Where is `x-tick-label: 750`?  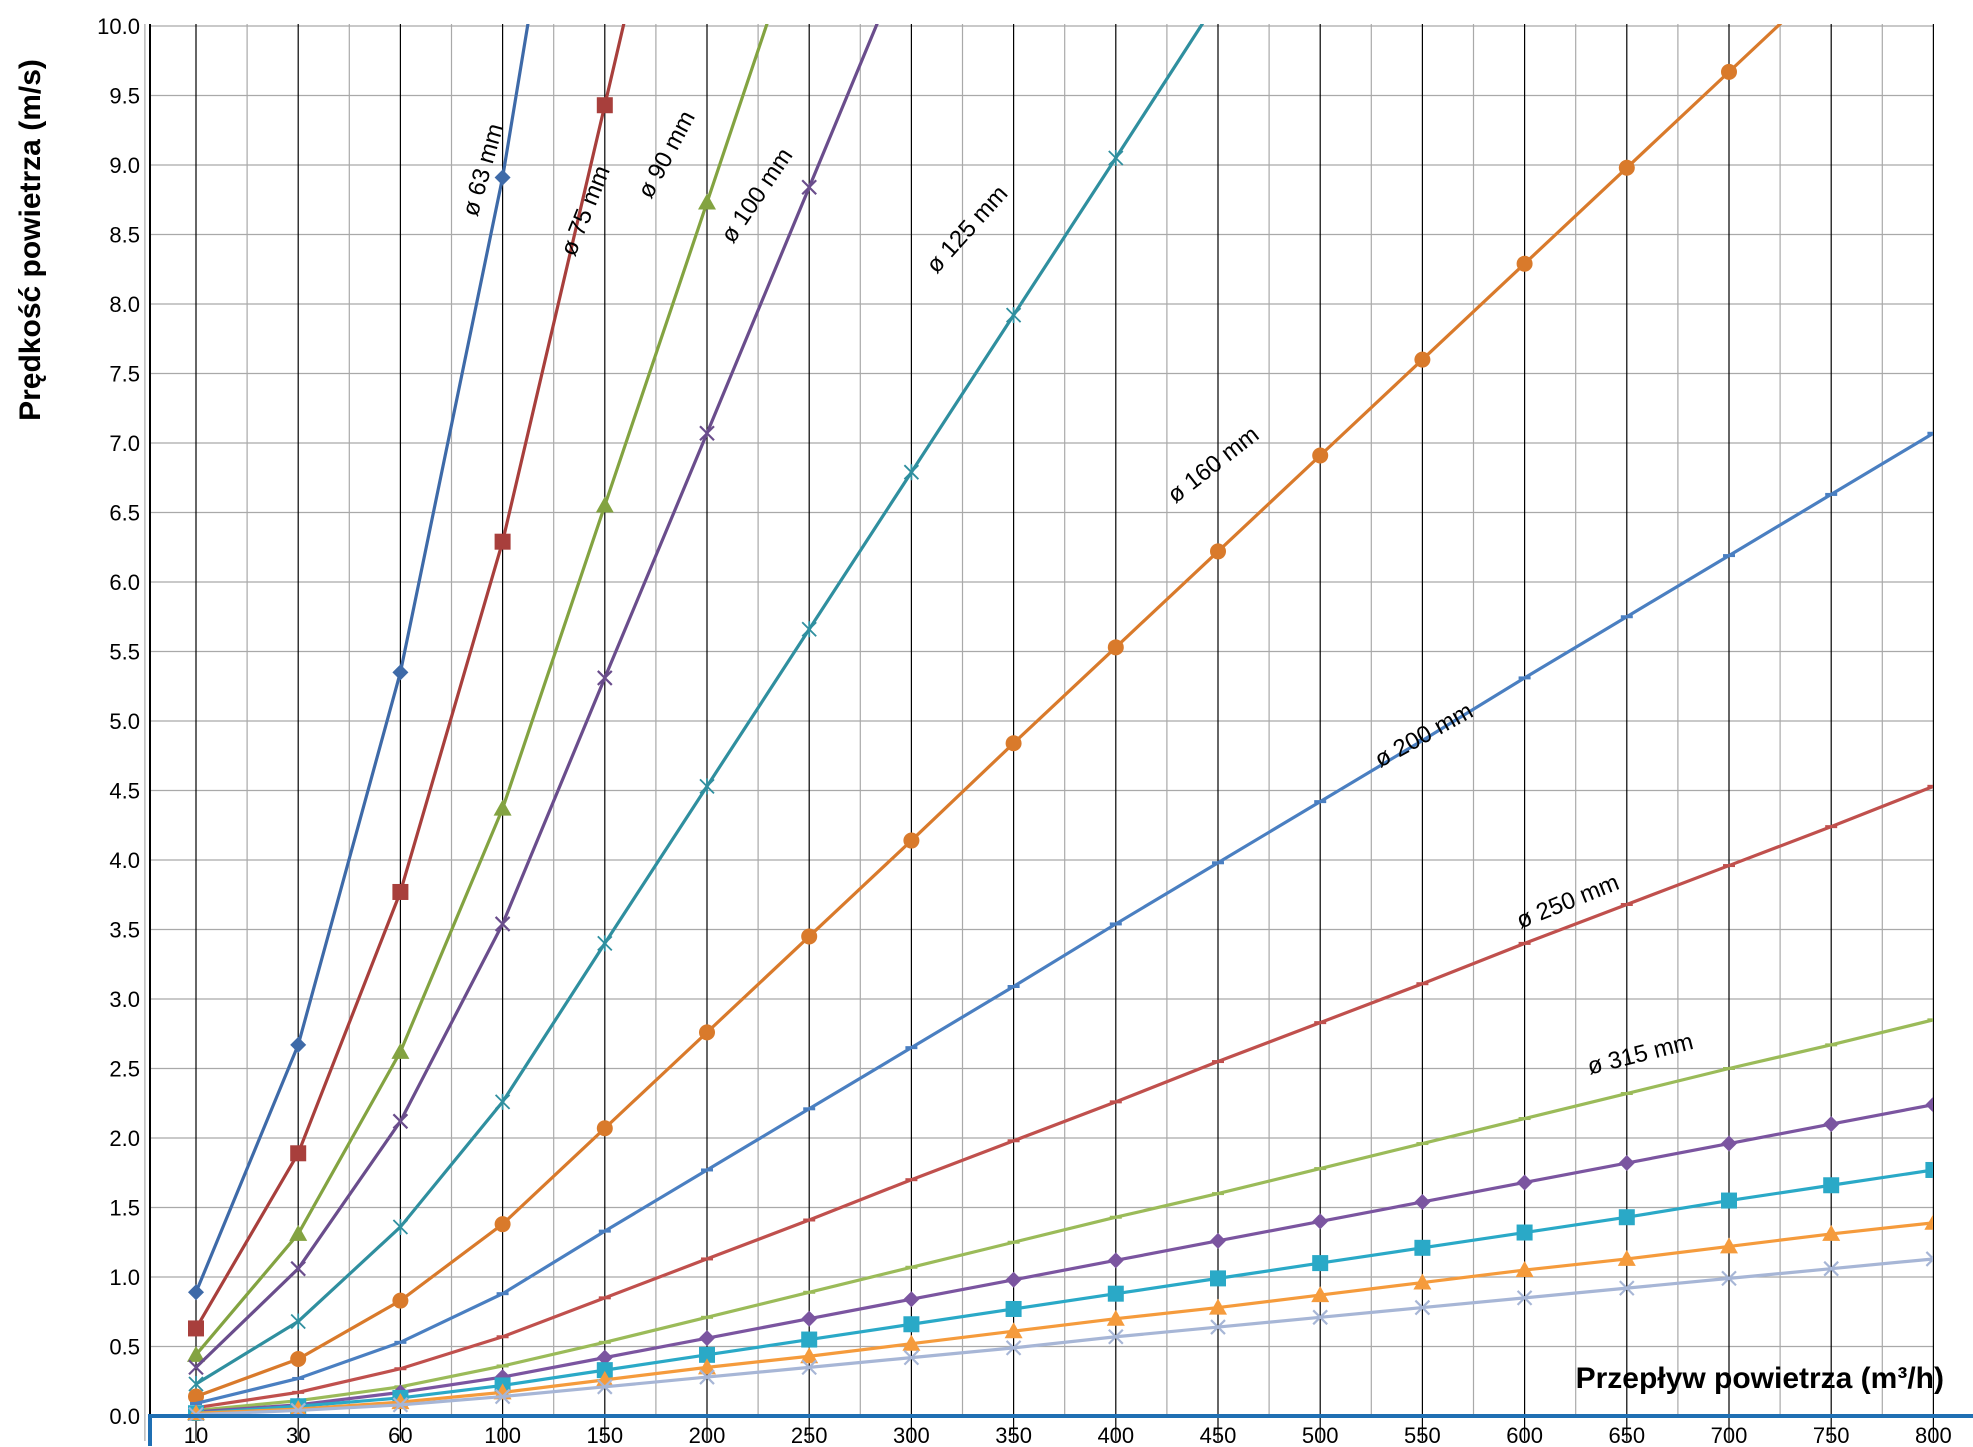 x-tick-label: 750 is located at coordinates (1831, 1435).